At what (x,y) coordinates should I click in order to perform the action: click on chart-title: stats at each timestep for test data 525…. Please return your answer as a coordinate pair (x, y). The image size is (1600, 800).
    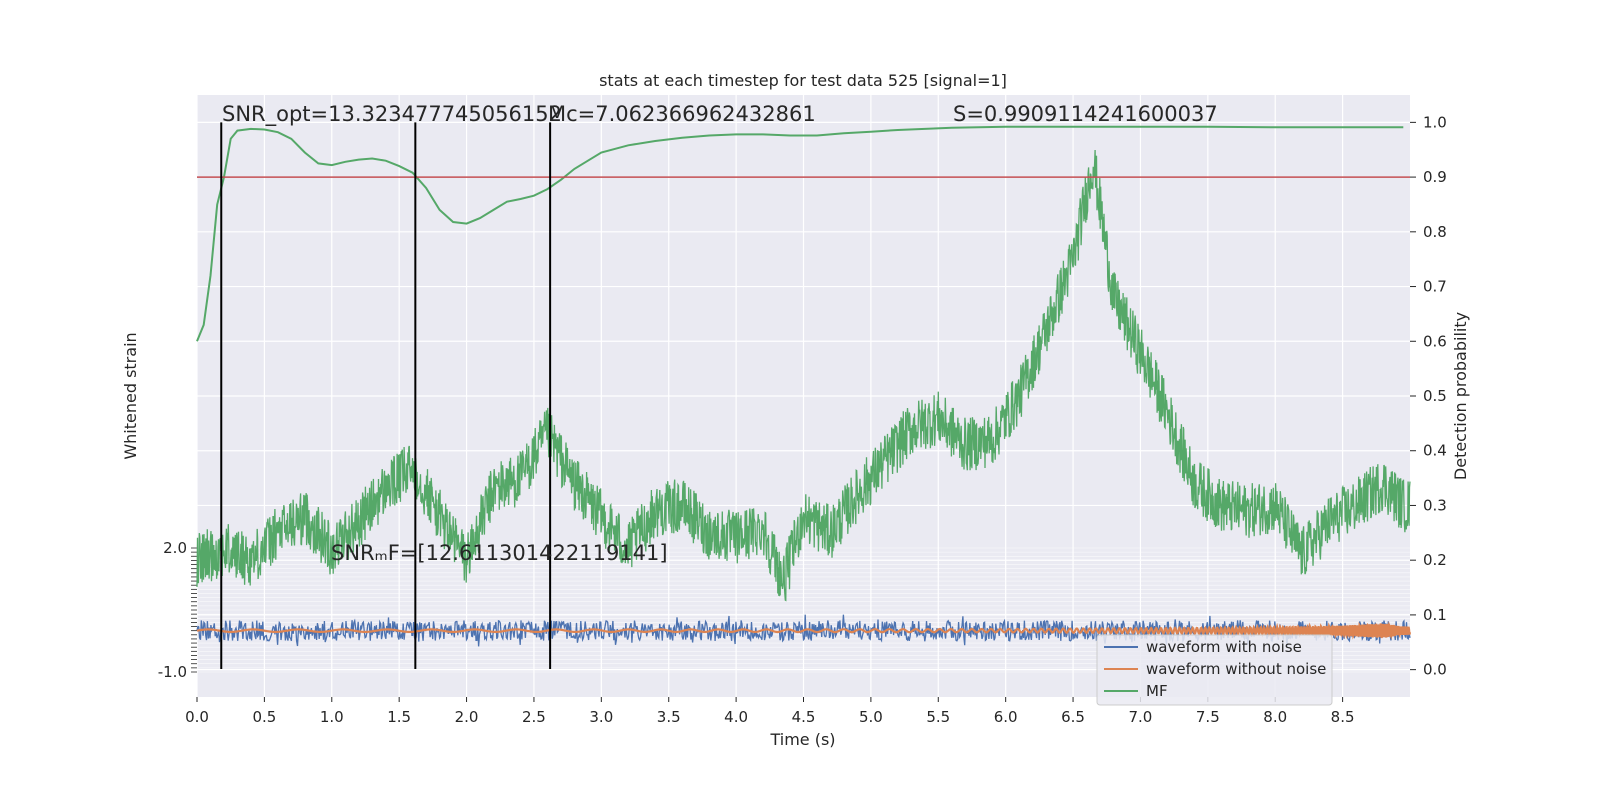
    Looking at the image, I should click on (803, 80).